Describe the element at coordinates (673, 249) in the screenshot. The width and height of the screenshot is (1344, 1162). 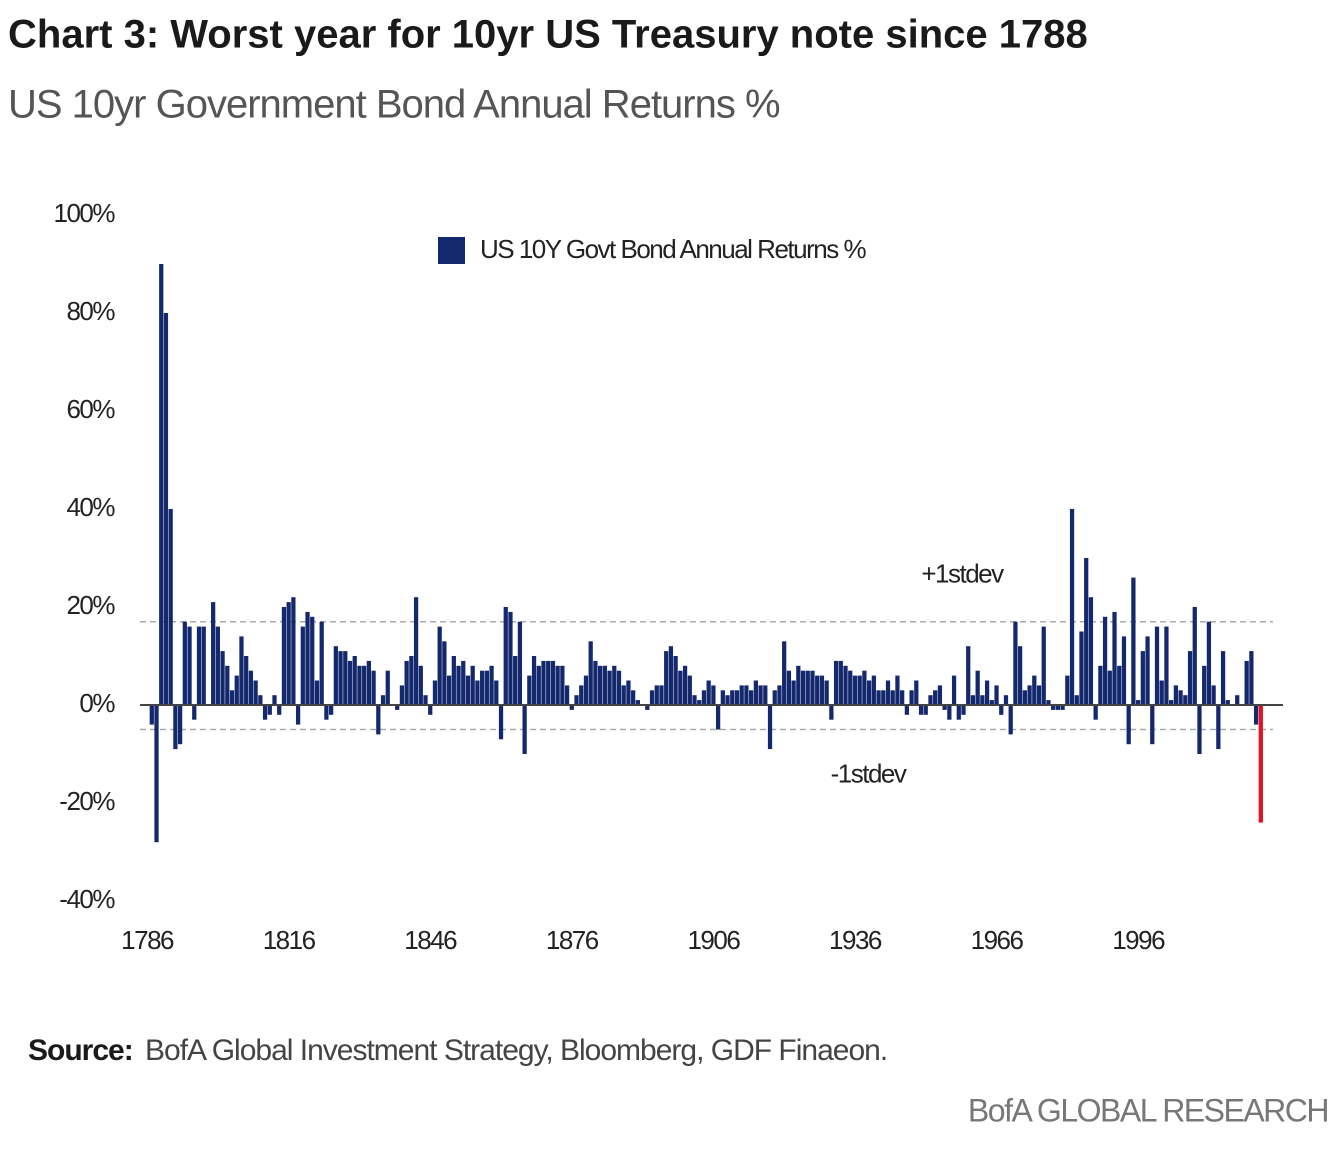
I see `legend-label: US 10Y Govt Bond Annual Returns %` at that location.